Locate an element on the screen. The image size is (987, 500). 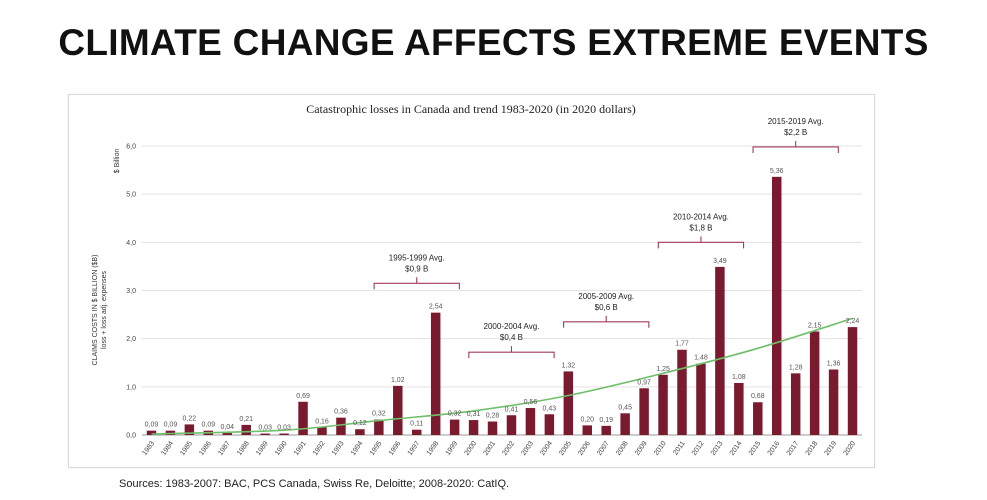
value-label: 0,43 is located at coordinates (550, 408).